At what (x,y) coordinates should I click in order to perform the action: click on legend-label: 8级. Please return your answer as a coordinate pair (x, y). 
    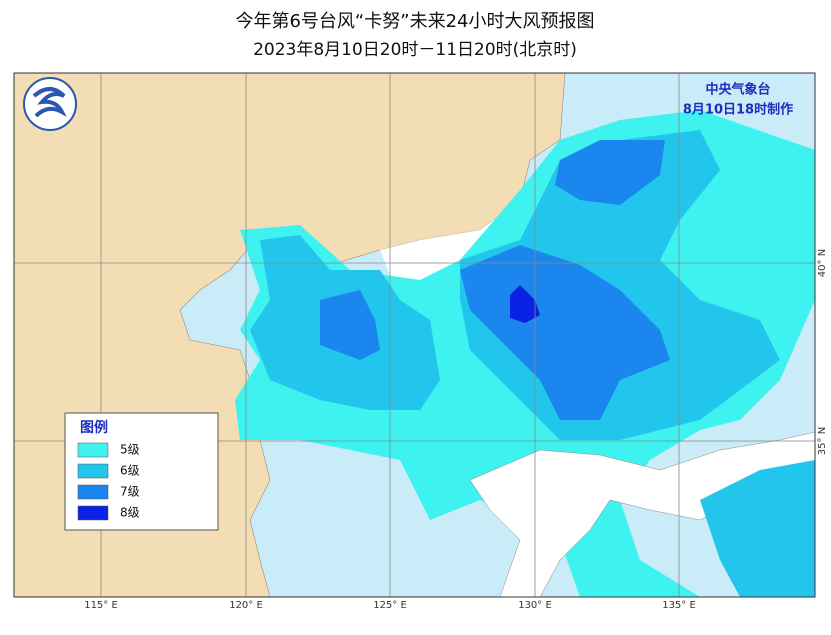
    Looking at the image, I should click on (130, 513).